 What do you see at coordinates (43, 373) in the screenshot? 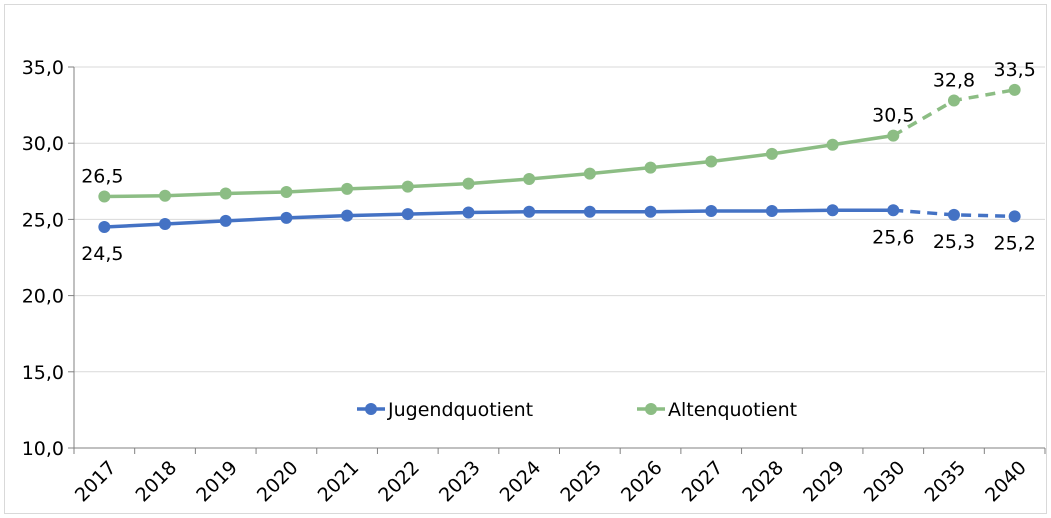
I see `y-tick-label: 15,0` at bounding box center [43, 373].